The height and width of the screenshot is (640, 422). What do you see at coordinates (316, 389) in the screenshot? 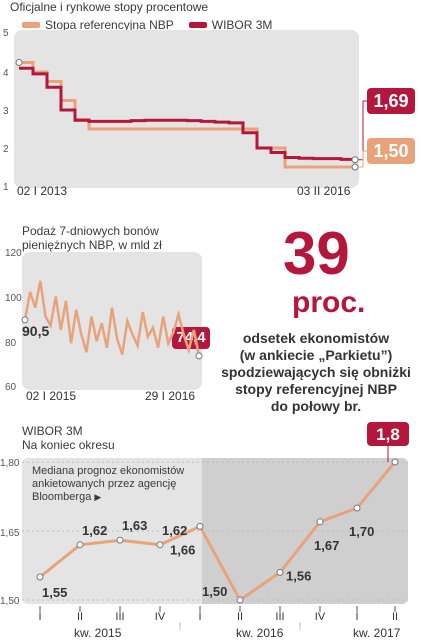
I see `stat-caption-line: stopy referencyjnej NBP` at bounding box center [316, 389].